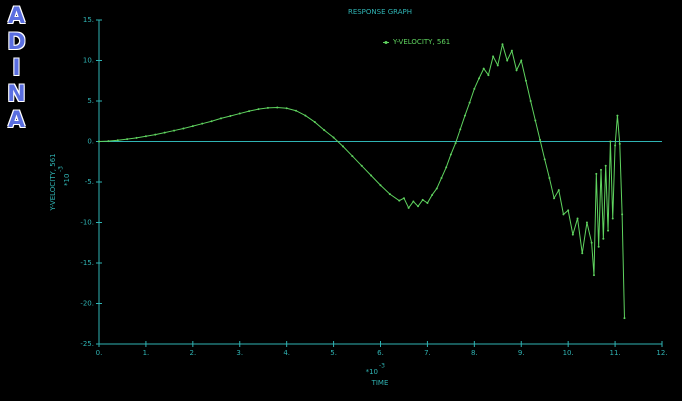  What do you see at coordinates (99, 353) in the screenshot?
I see `x-tick-label: 0.` at bounding box center [99, 353].